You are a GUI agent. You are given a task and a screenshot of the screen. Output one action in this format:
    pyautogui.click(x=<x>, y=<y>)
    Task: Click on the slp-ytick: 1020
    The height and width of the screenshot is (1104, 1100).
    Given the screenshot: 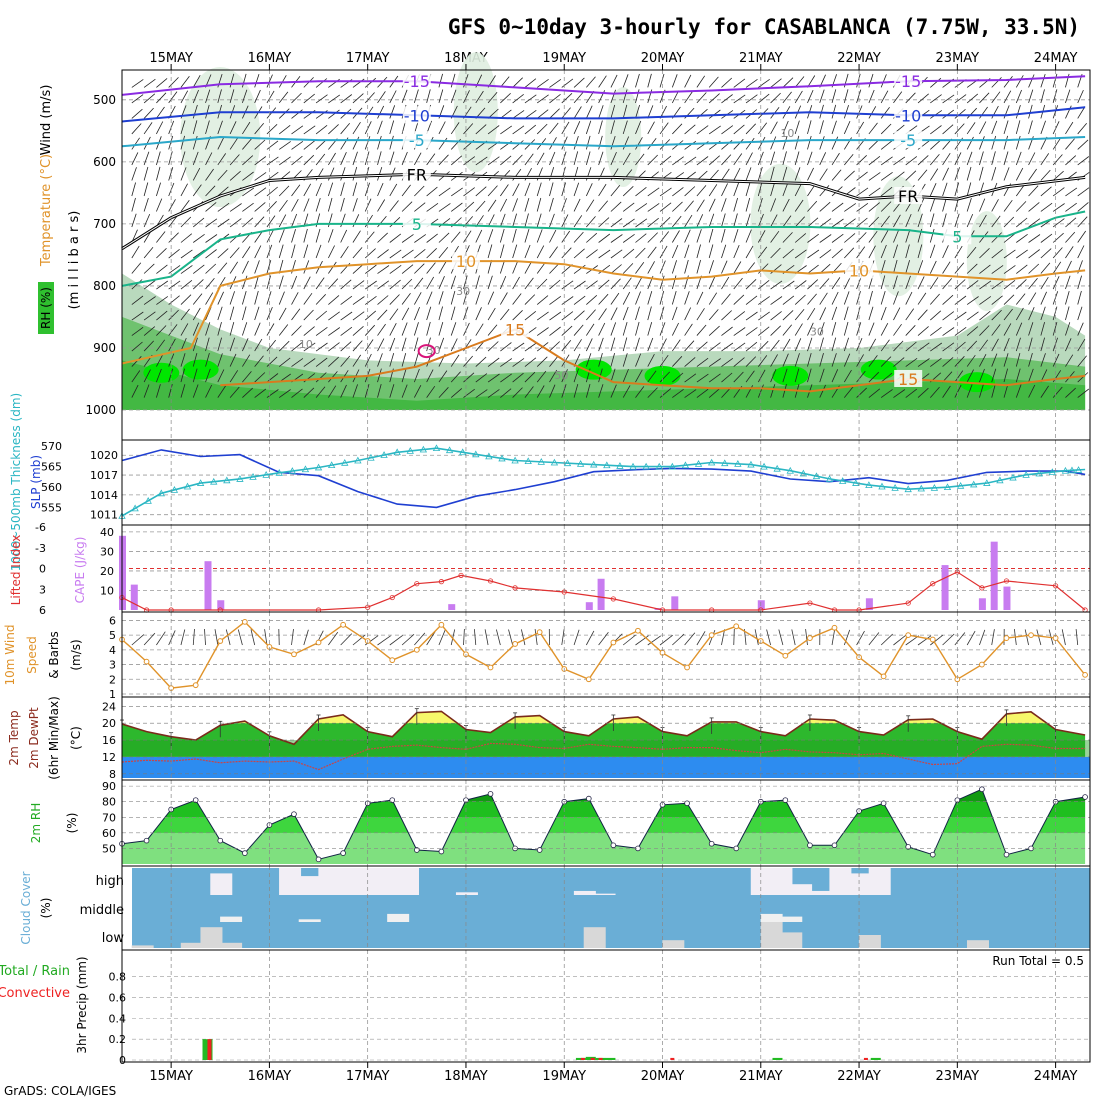 What is the action you would take?
    pyautogui.click(x=104, y=455)
    